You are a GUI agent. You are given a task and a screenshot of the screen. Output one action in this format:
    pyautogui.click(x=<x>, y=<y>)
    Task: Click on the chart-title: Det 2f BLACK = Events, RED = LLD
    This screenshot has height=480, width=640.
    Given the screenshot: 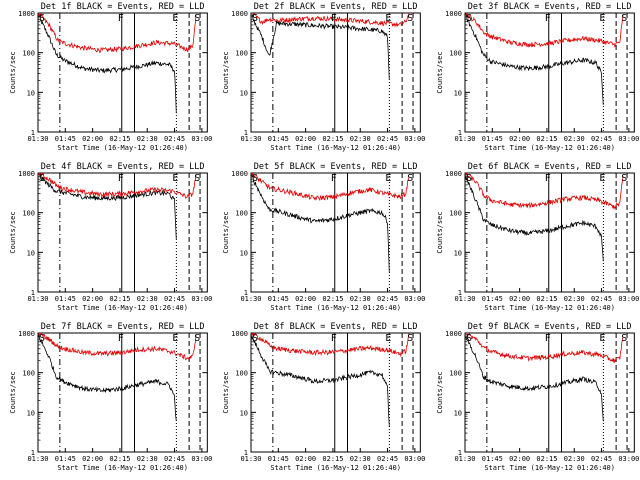 What is the action you would take?
    pyautogui.click(x=336, y=7)
    